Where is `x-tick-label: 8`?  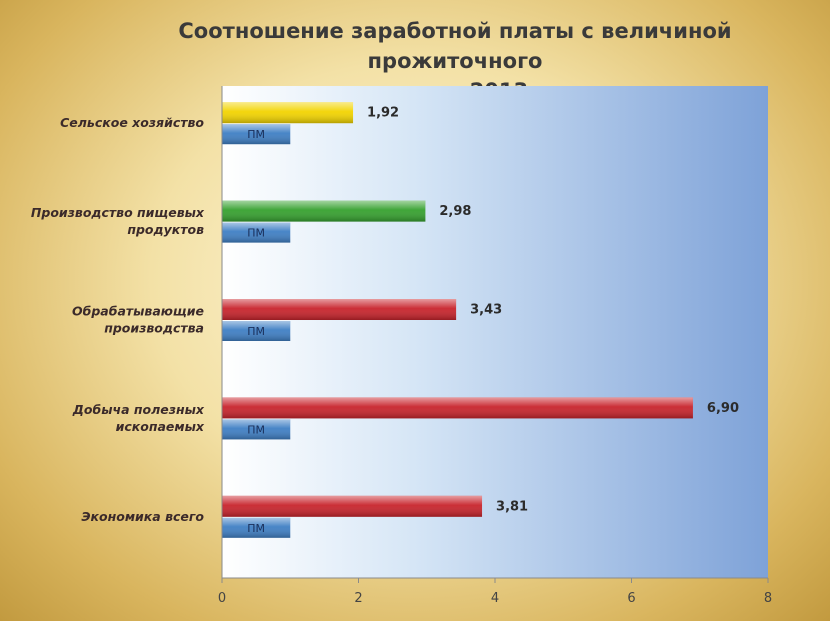
x-tick-label: 8 is located at coordinates (768, 598).